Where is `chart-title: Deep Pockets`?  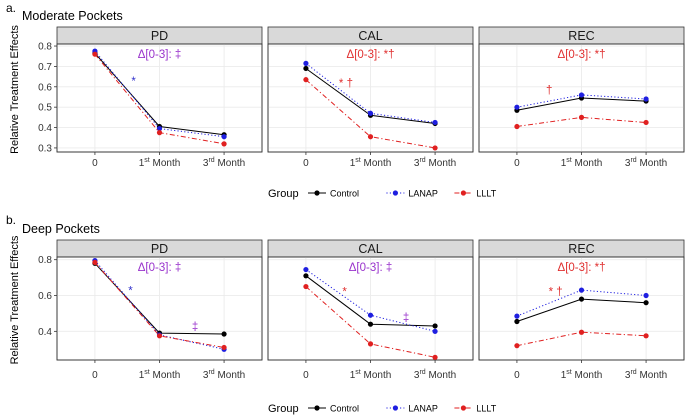 chart-title: Deep Pockets is located at coordinates (61, 229).